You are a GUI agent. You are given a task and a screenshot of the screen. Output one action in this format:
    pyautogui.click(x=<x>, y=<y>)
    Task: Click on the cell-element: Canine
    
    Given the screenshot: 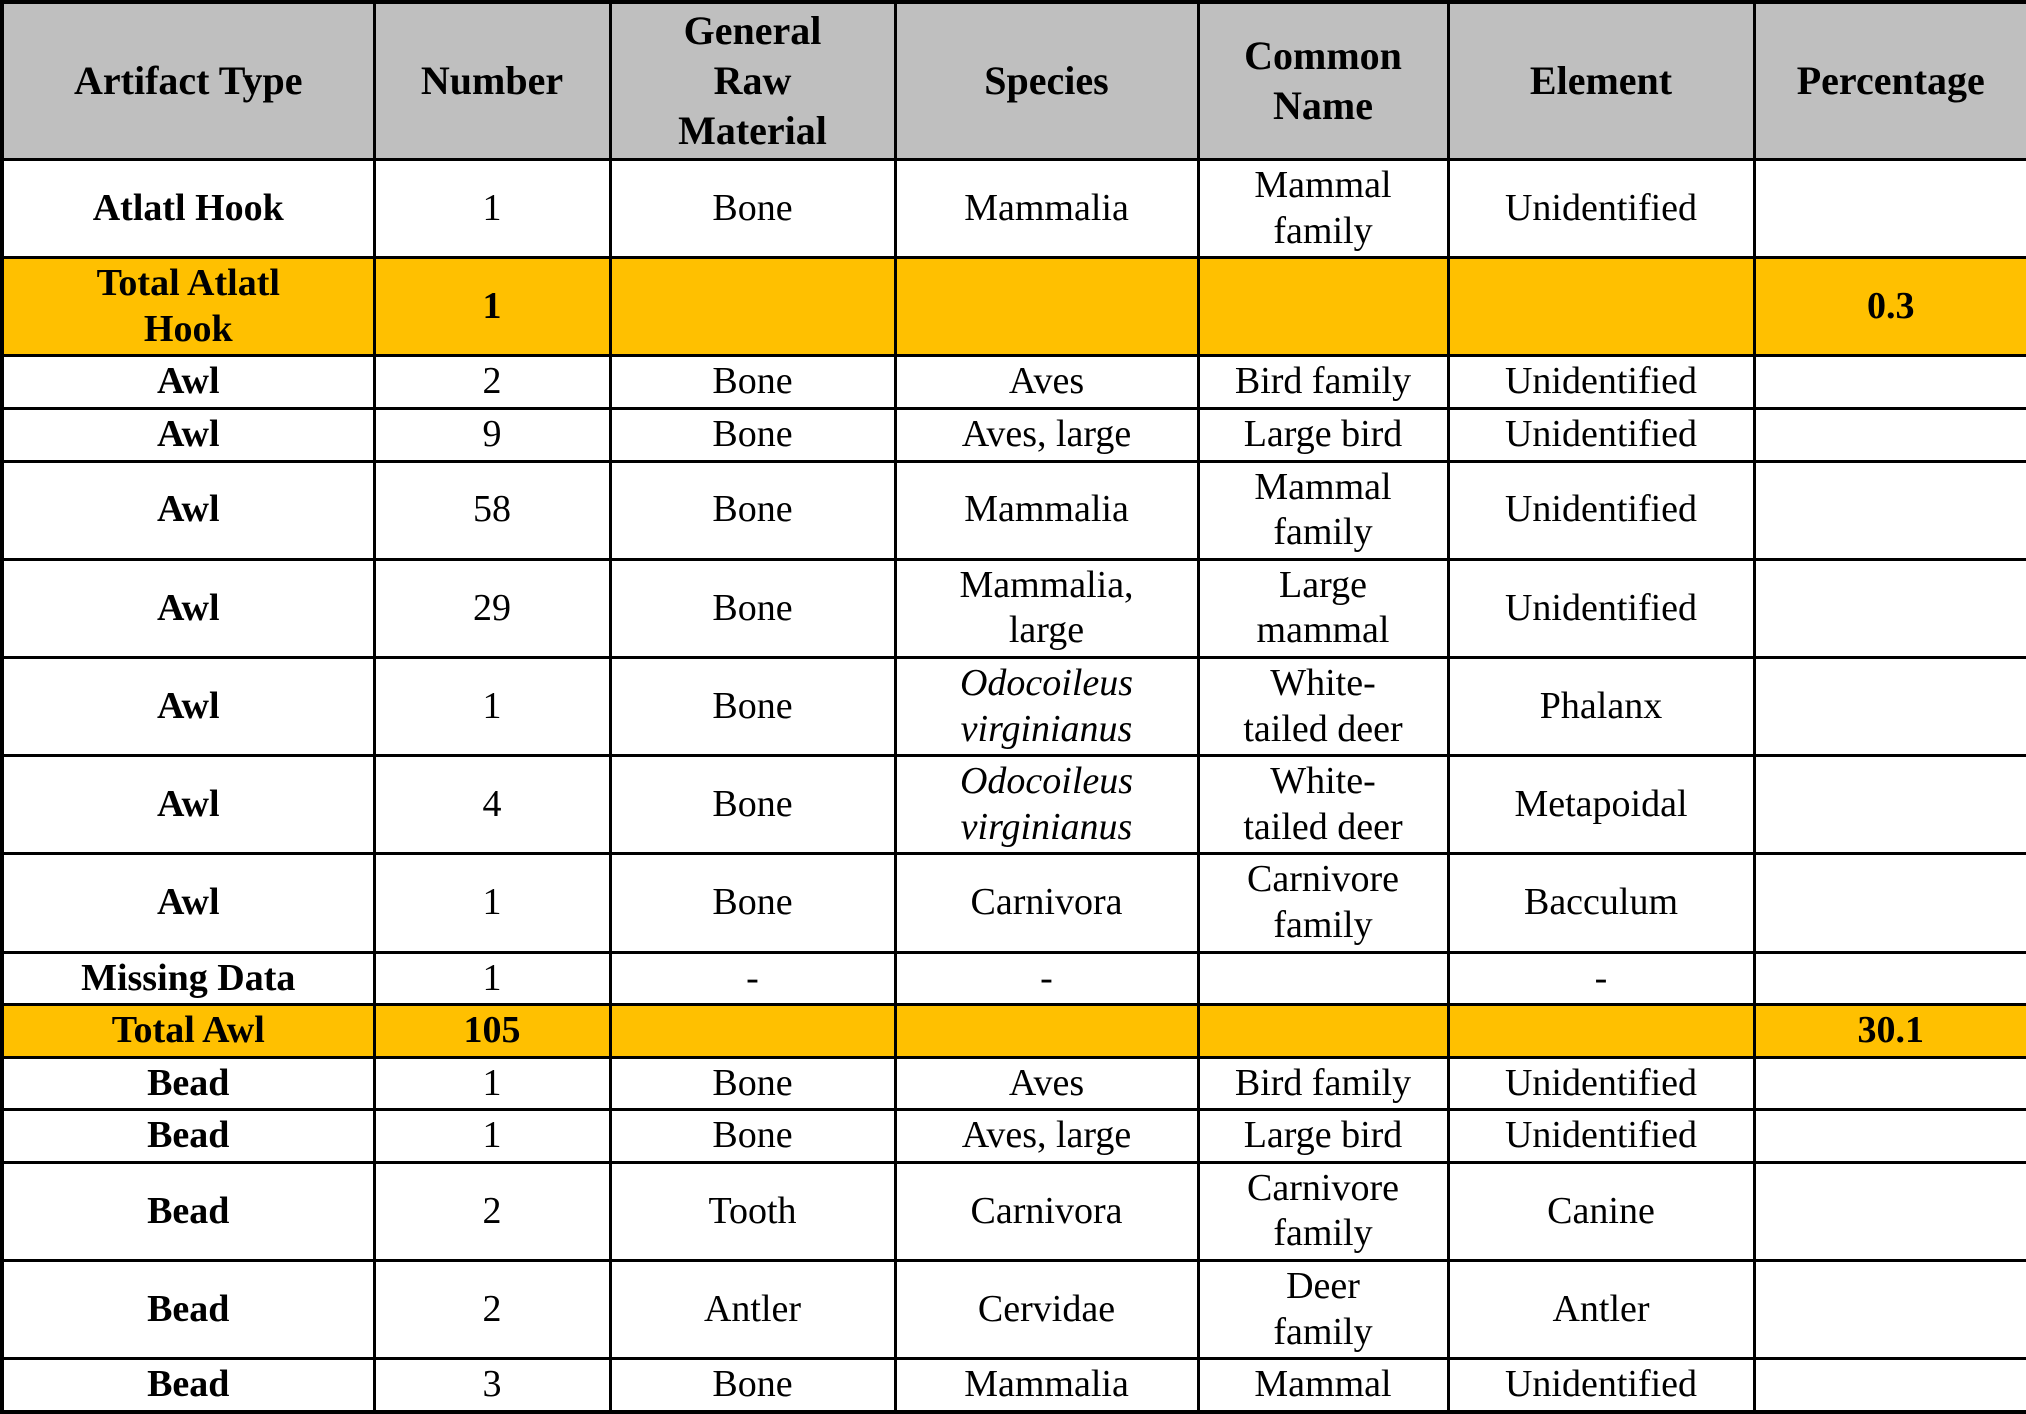 What is the action you would take?
    pyautogui.click(x=1601, y=1211)
    